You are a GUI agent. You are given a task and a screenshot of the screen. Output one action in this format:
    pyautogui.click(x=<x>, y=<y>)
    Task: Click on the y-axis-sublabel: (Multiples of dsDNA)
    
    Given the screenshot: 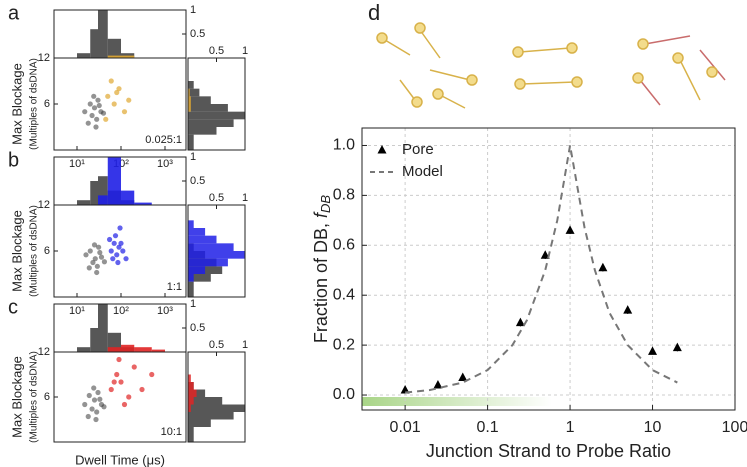 What is the action you would take?
    pyautogui.click(x=34, y=251)
    